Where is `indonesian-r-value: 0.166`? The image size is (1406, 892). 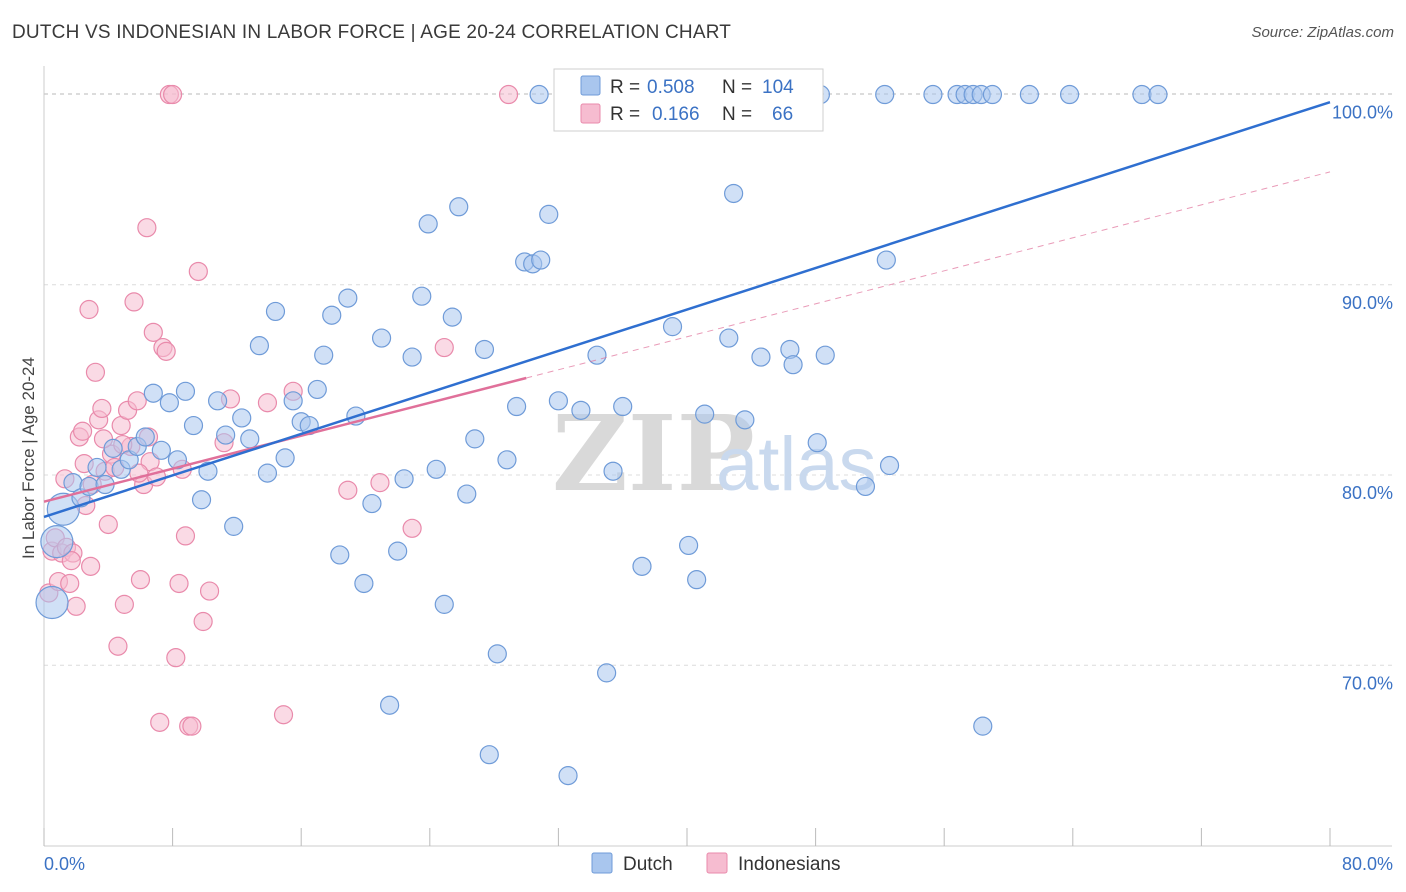
indonesian-r-value: 0.166 is located at coordinates (676, 114).